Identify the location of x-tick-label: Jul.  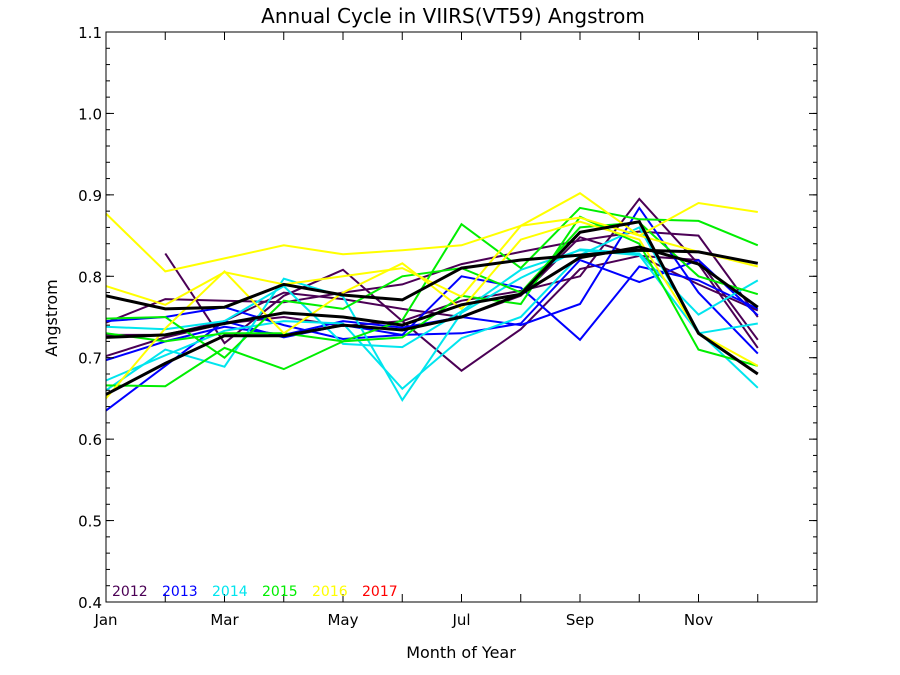
(460, 620).